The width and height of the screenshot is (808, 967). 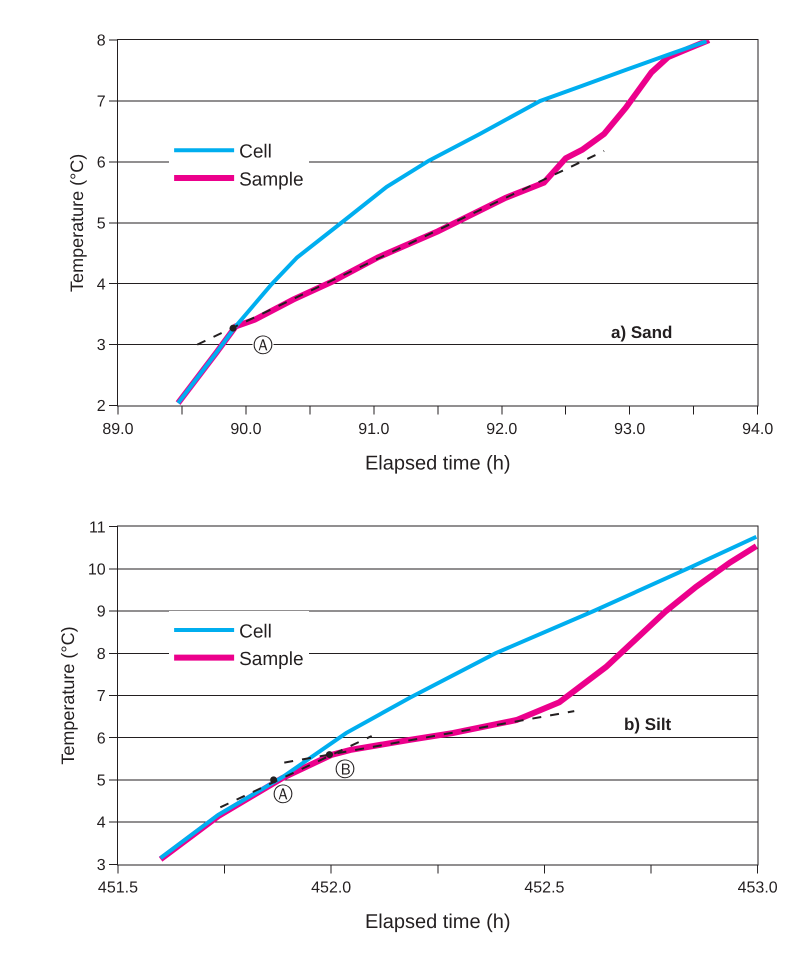 I want to click on x-tick-label: 452.0, so click(x=331, y=888).